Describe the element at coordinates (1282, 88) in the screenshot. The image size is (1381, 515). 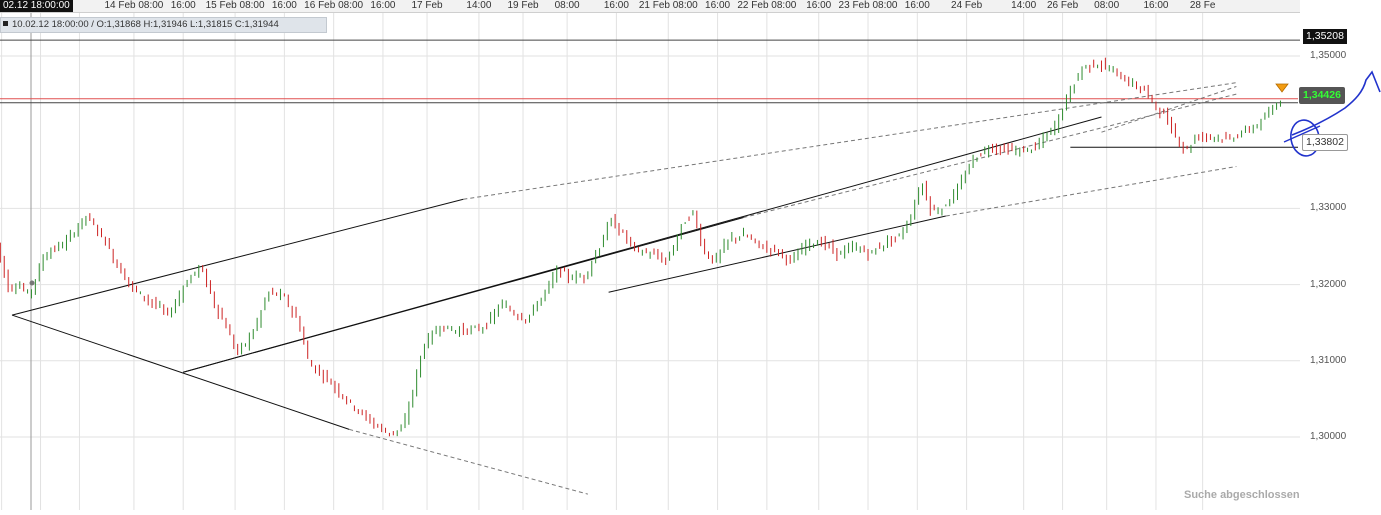
I see `alert-marker-icon` at that location.